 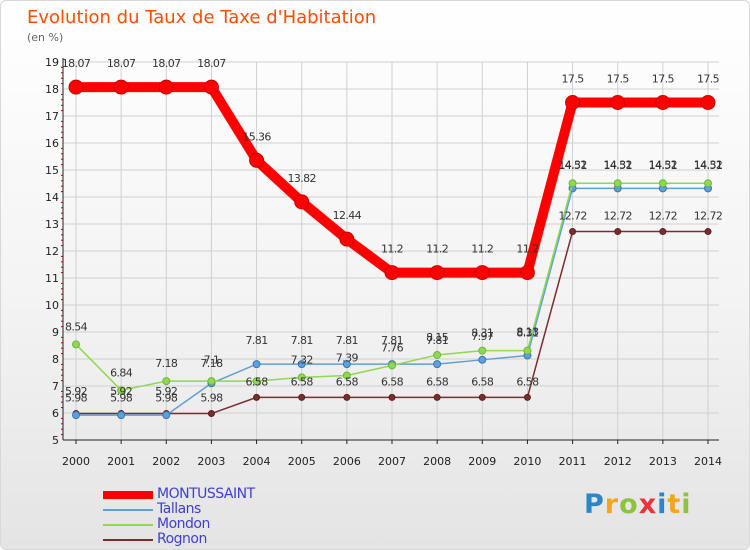 I want to click on legend-swatch-mondon, so click(x=128, y=525).